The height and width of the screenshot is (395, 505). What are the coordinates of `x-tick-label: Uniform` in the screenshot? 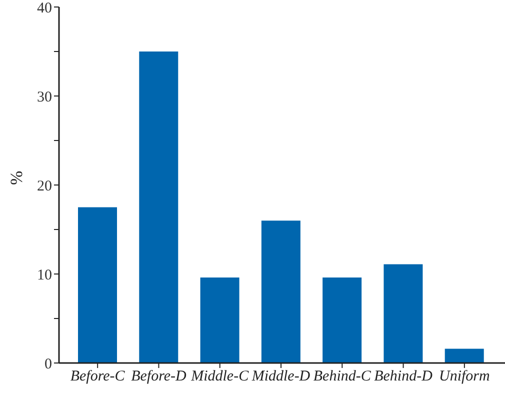 It's located at (464, 376).